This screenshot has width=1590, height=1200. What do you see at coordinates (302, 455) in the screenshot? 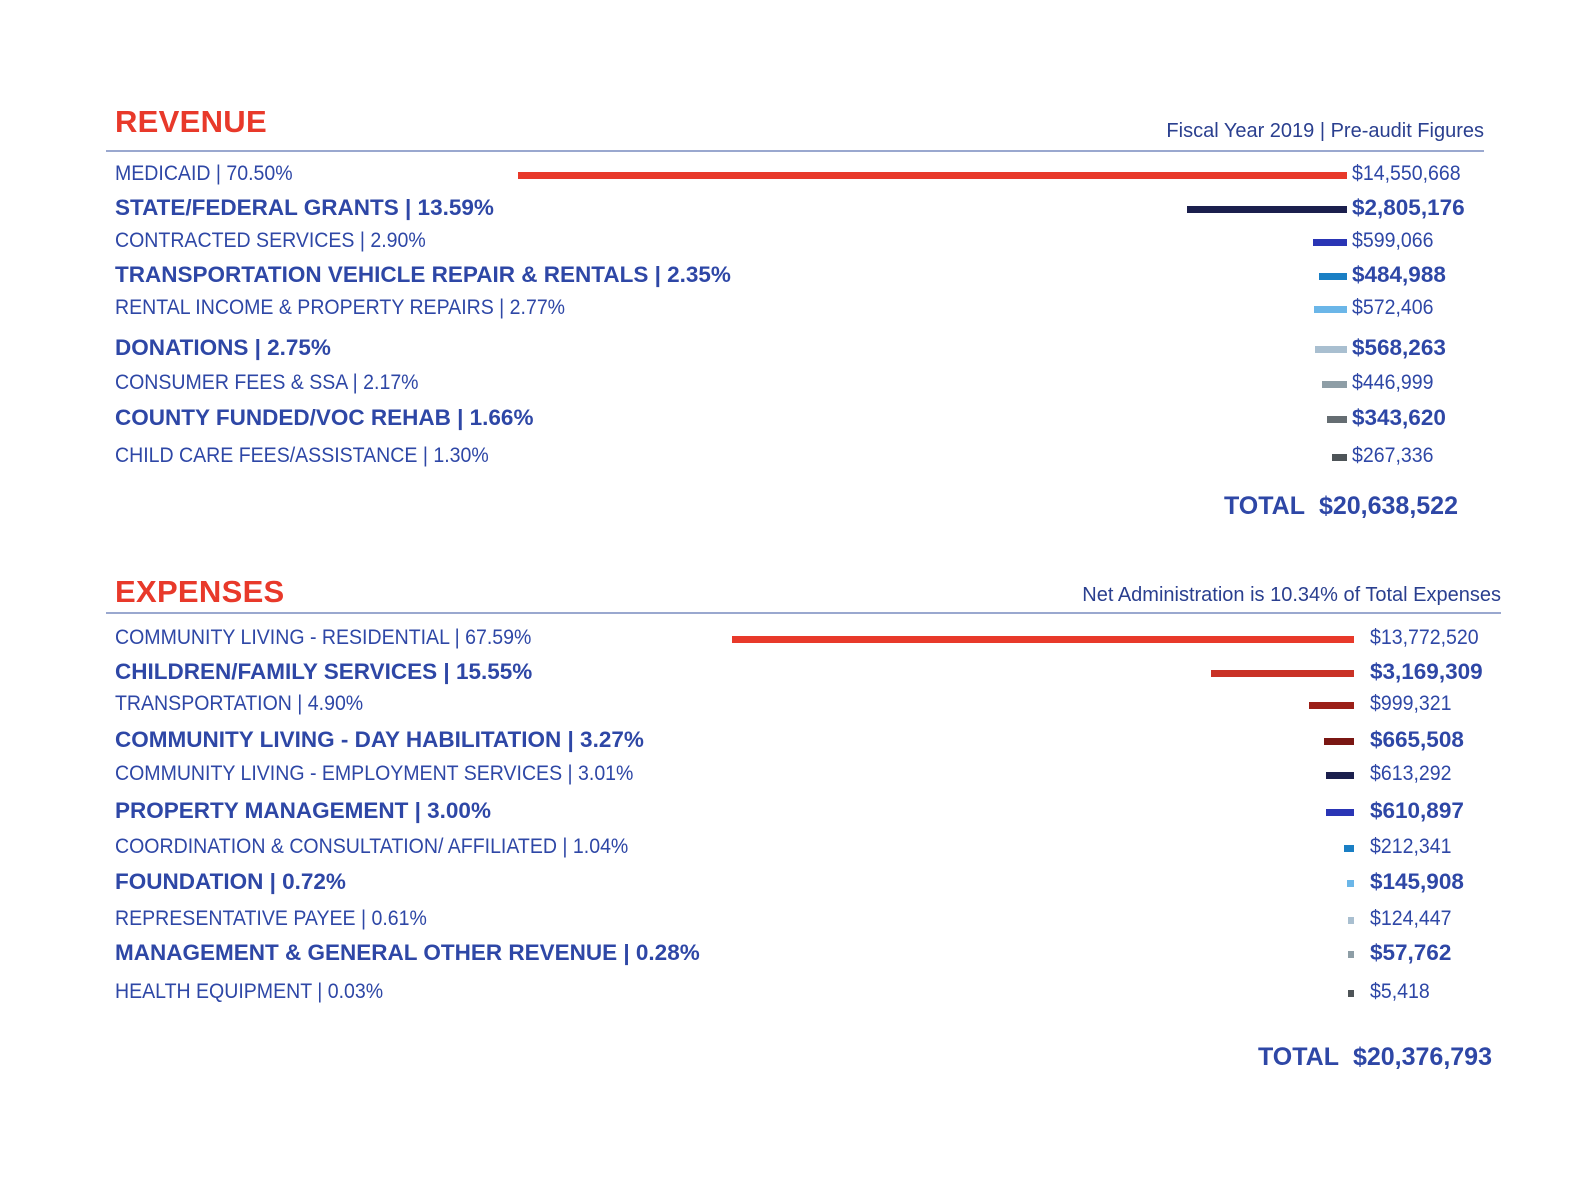
I see `row-label: CHILD CARE FEES/ASSISTANCE | 1.30%` at bounding box center [302, 455].